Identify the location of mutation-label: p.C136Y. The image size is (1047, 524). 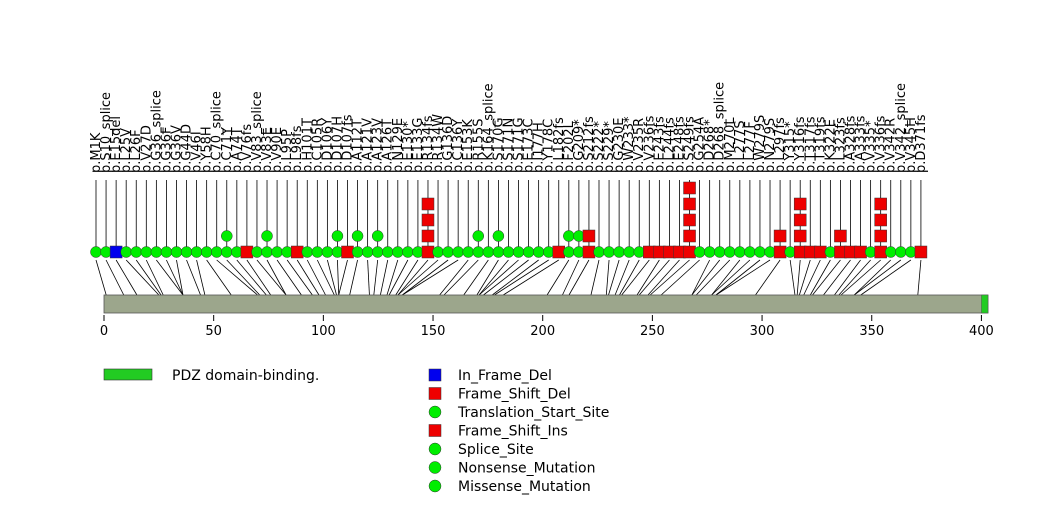
(458, 146).